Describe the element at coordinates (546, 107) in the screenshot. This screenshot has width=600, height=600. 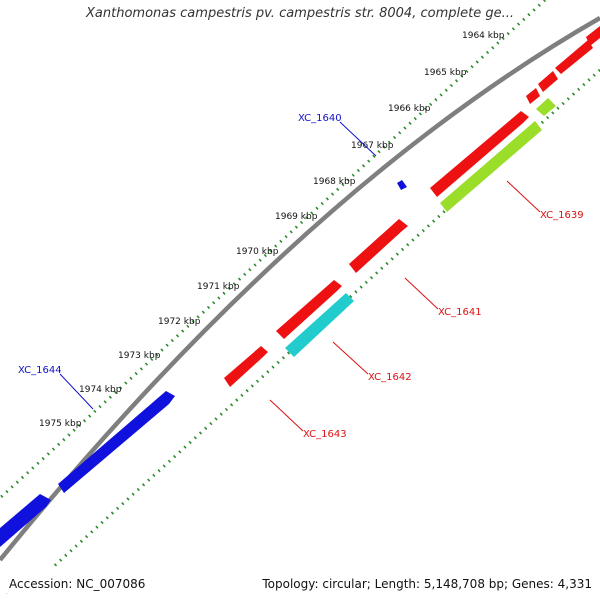
I see `gene-arrow-green-small` at that location.